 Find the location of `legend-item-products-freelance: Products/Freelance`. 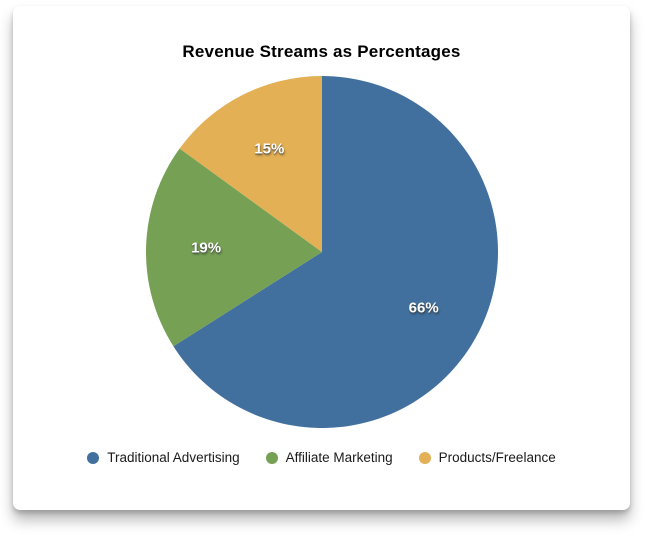

legend-item-products-freelance: Products/Freelance is located at coordinates (487, 457).